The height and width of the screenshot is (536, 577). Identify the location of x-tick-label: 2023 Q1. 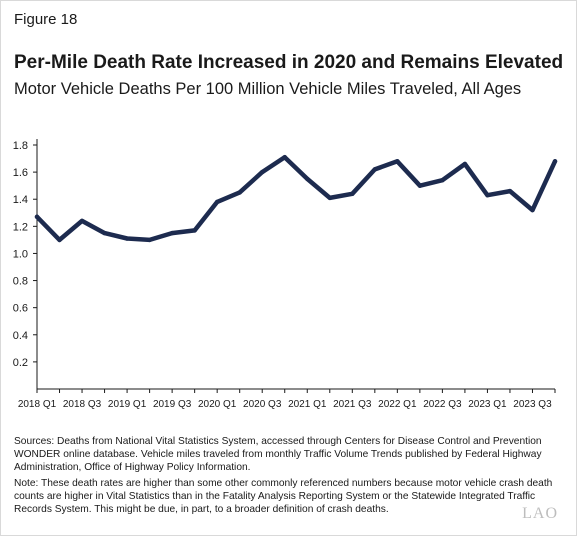
(487, 404).